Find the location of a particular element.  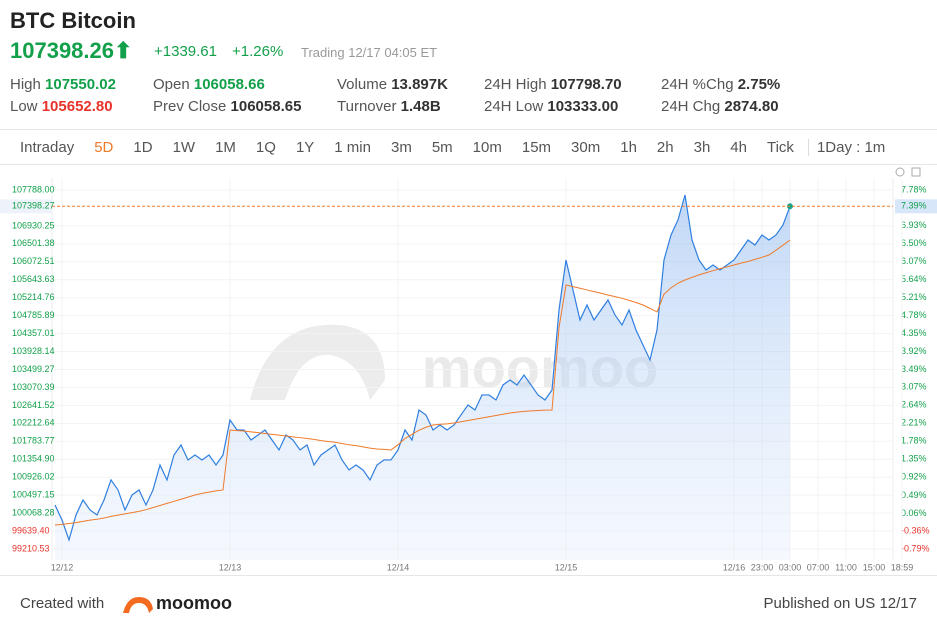

stat: 24H %Chg 2.75% is located at coordinates (720, 84).